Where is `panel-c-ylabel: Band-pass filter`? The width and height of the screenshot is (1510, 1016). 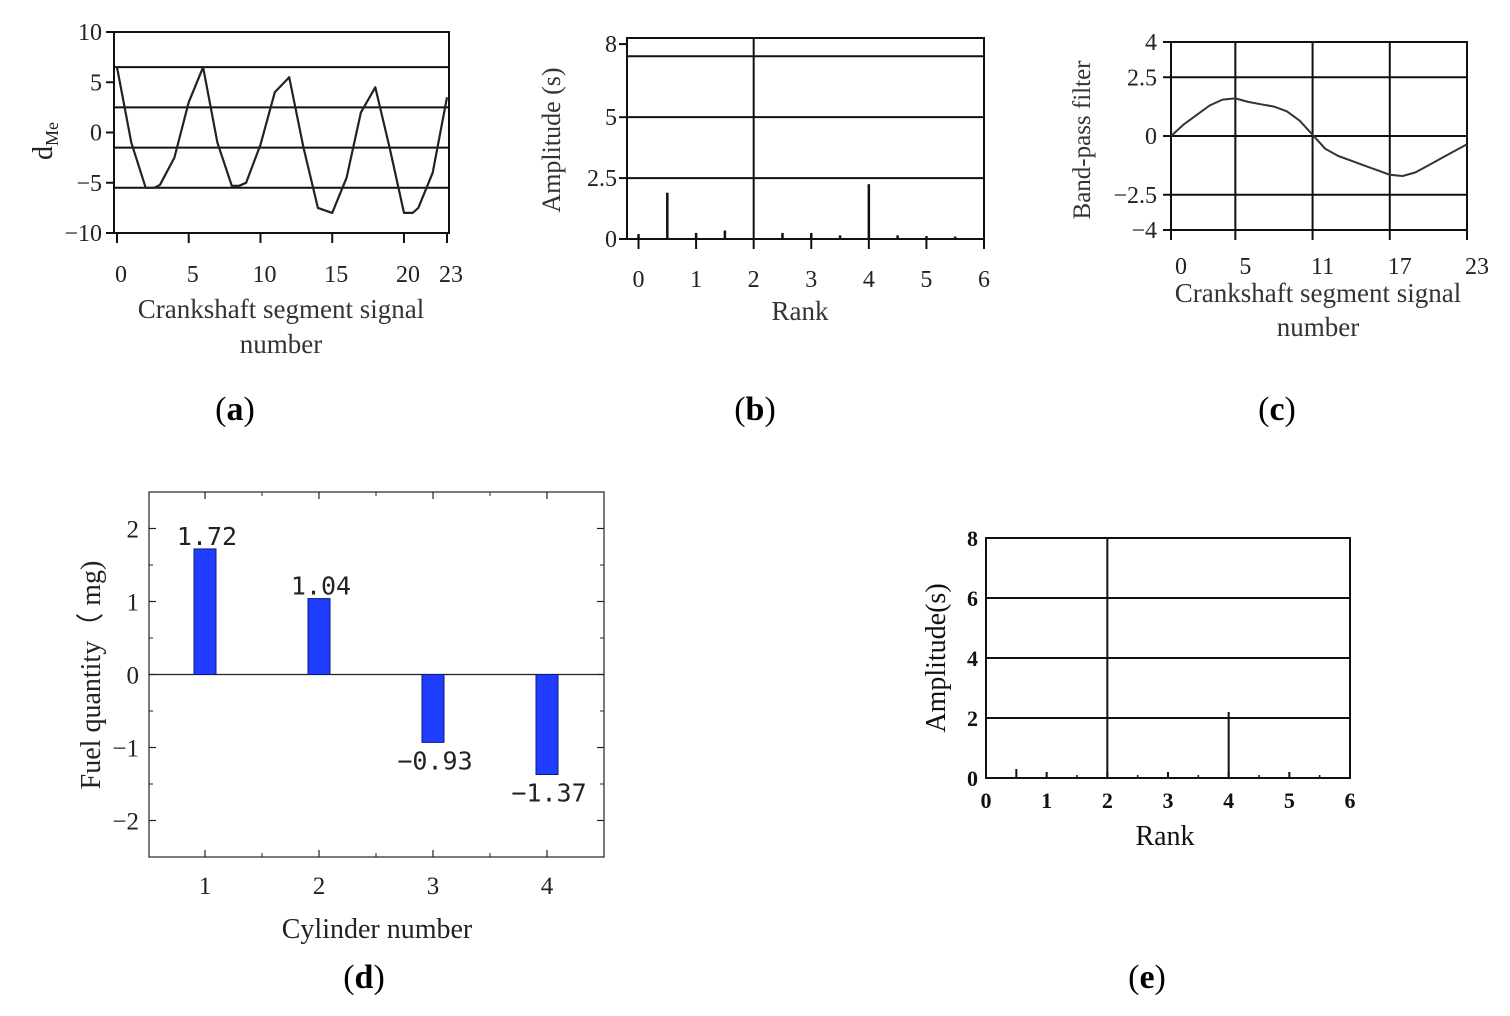 panel-c-ylabel: Band-pass filter is located at coordinates (1082, 140).